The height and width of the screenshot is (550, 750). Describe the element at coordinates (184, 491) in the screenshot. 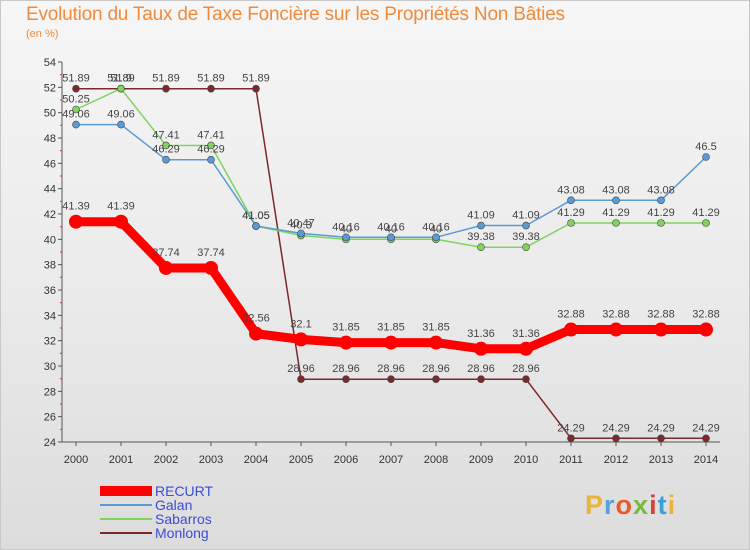

I see `legend-label-recurt: RECURT` at that location.